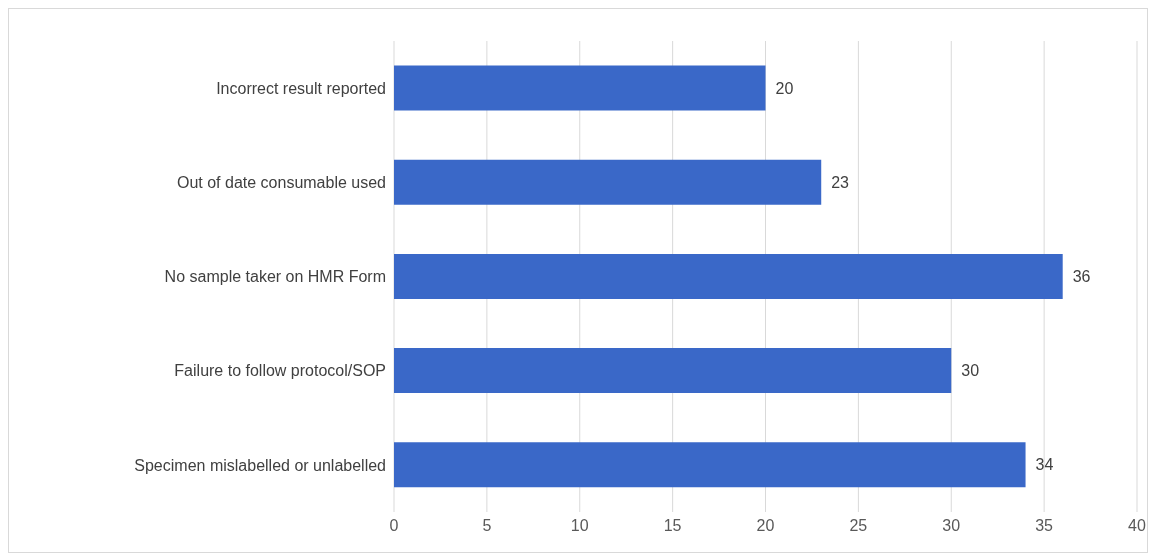  Describe the element at coordinates (970, 371) in the screenshot. I see `data-label: 30` at that location.